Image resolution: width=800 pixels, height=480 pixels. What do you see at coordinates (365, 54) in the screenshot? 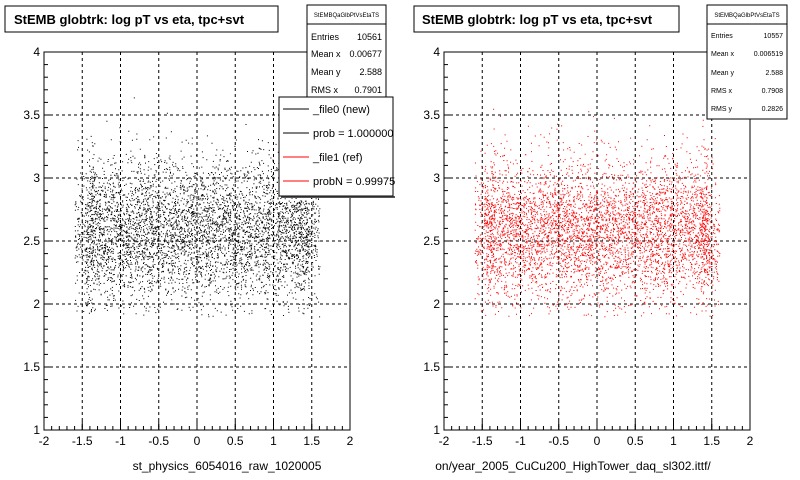
I see `left-stats-value-1: 0.00677` at bounding box center [365, 54].